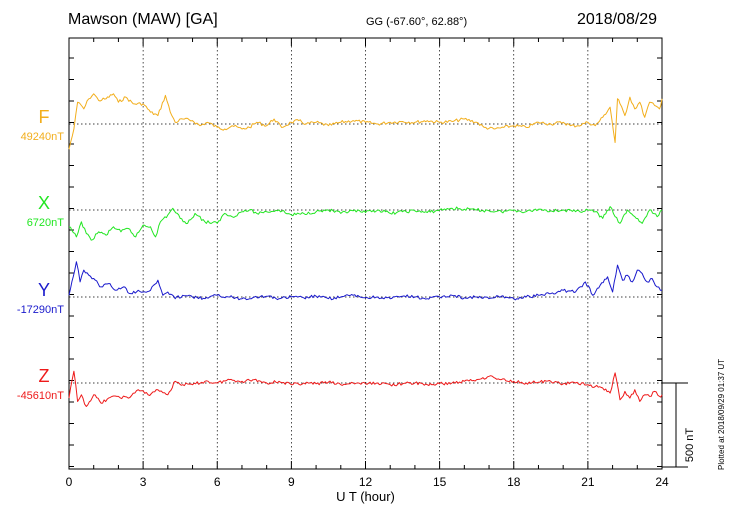  What do you see at coordinates (40, 396) in the screenshot?
I see `baseline-value-z: -45610nT` at bounding box center [40, 396].